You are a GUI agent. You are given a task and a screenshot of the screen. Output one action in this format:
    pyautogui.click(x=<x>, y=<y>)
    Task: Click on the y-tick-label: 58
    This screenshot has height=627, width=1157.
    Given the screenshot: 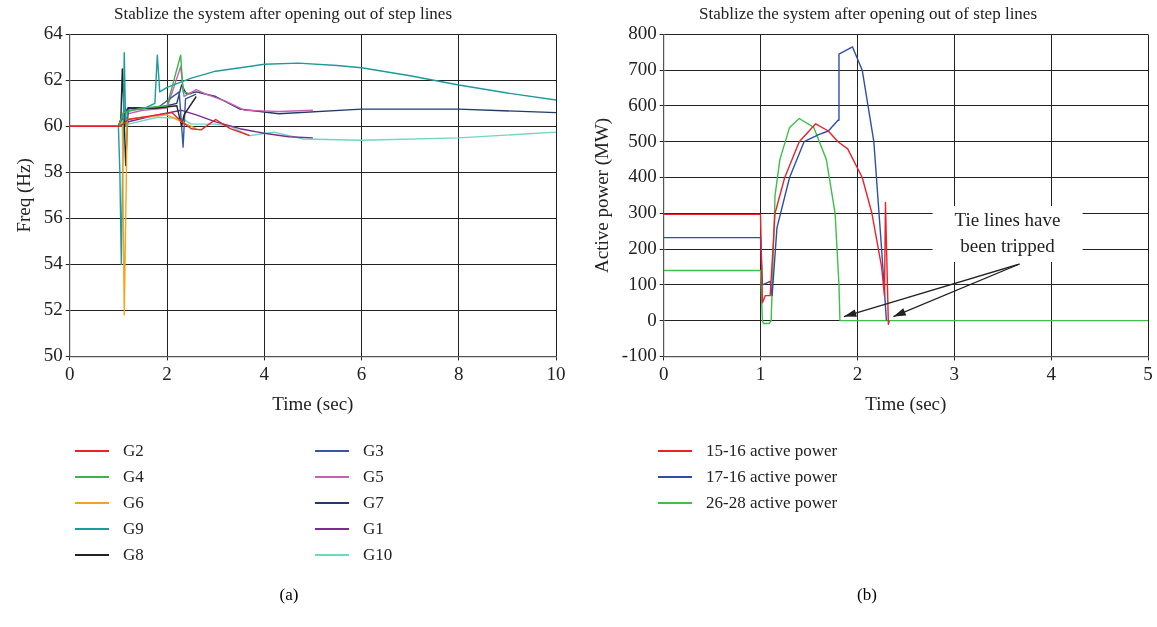 What is the action you would take?
    pyautogui.click(x=53, y=171)
    